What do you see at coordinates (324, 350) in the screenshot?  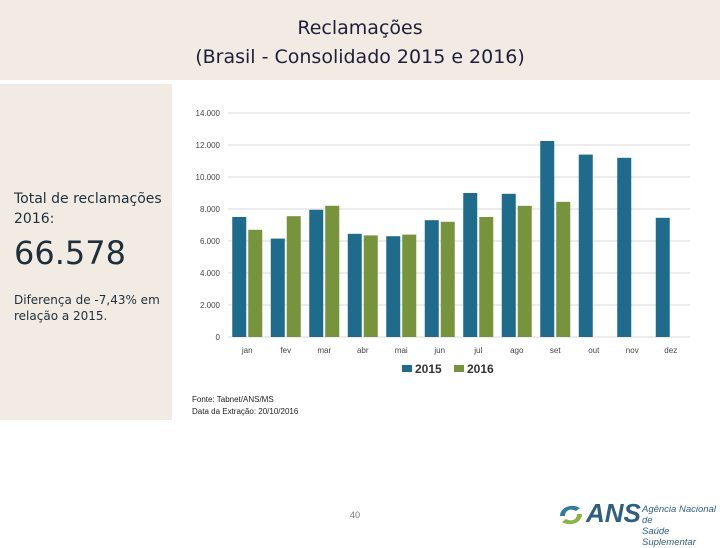 I see `x-tick-label: mar` at bounding box center [324, 350].